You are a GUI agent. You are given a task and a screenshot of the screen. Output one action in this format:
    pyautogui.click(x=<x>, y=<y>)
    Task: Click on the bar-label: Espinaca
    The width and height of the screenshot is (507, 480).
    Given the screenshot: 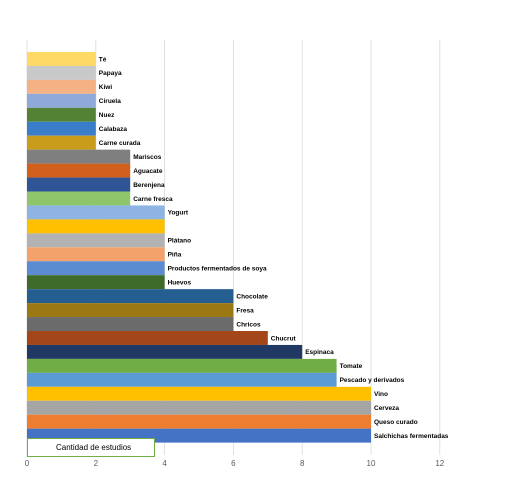 What is the action you would take?
    pyautogui.click(x=319, y=352)
    